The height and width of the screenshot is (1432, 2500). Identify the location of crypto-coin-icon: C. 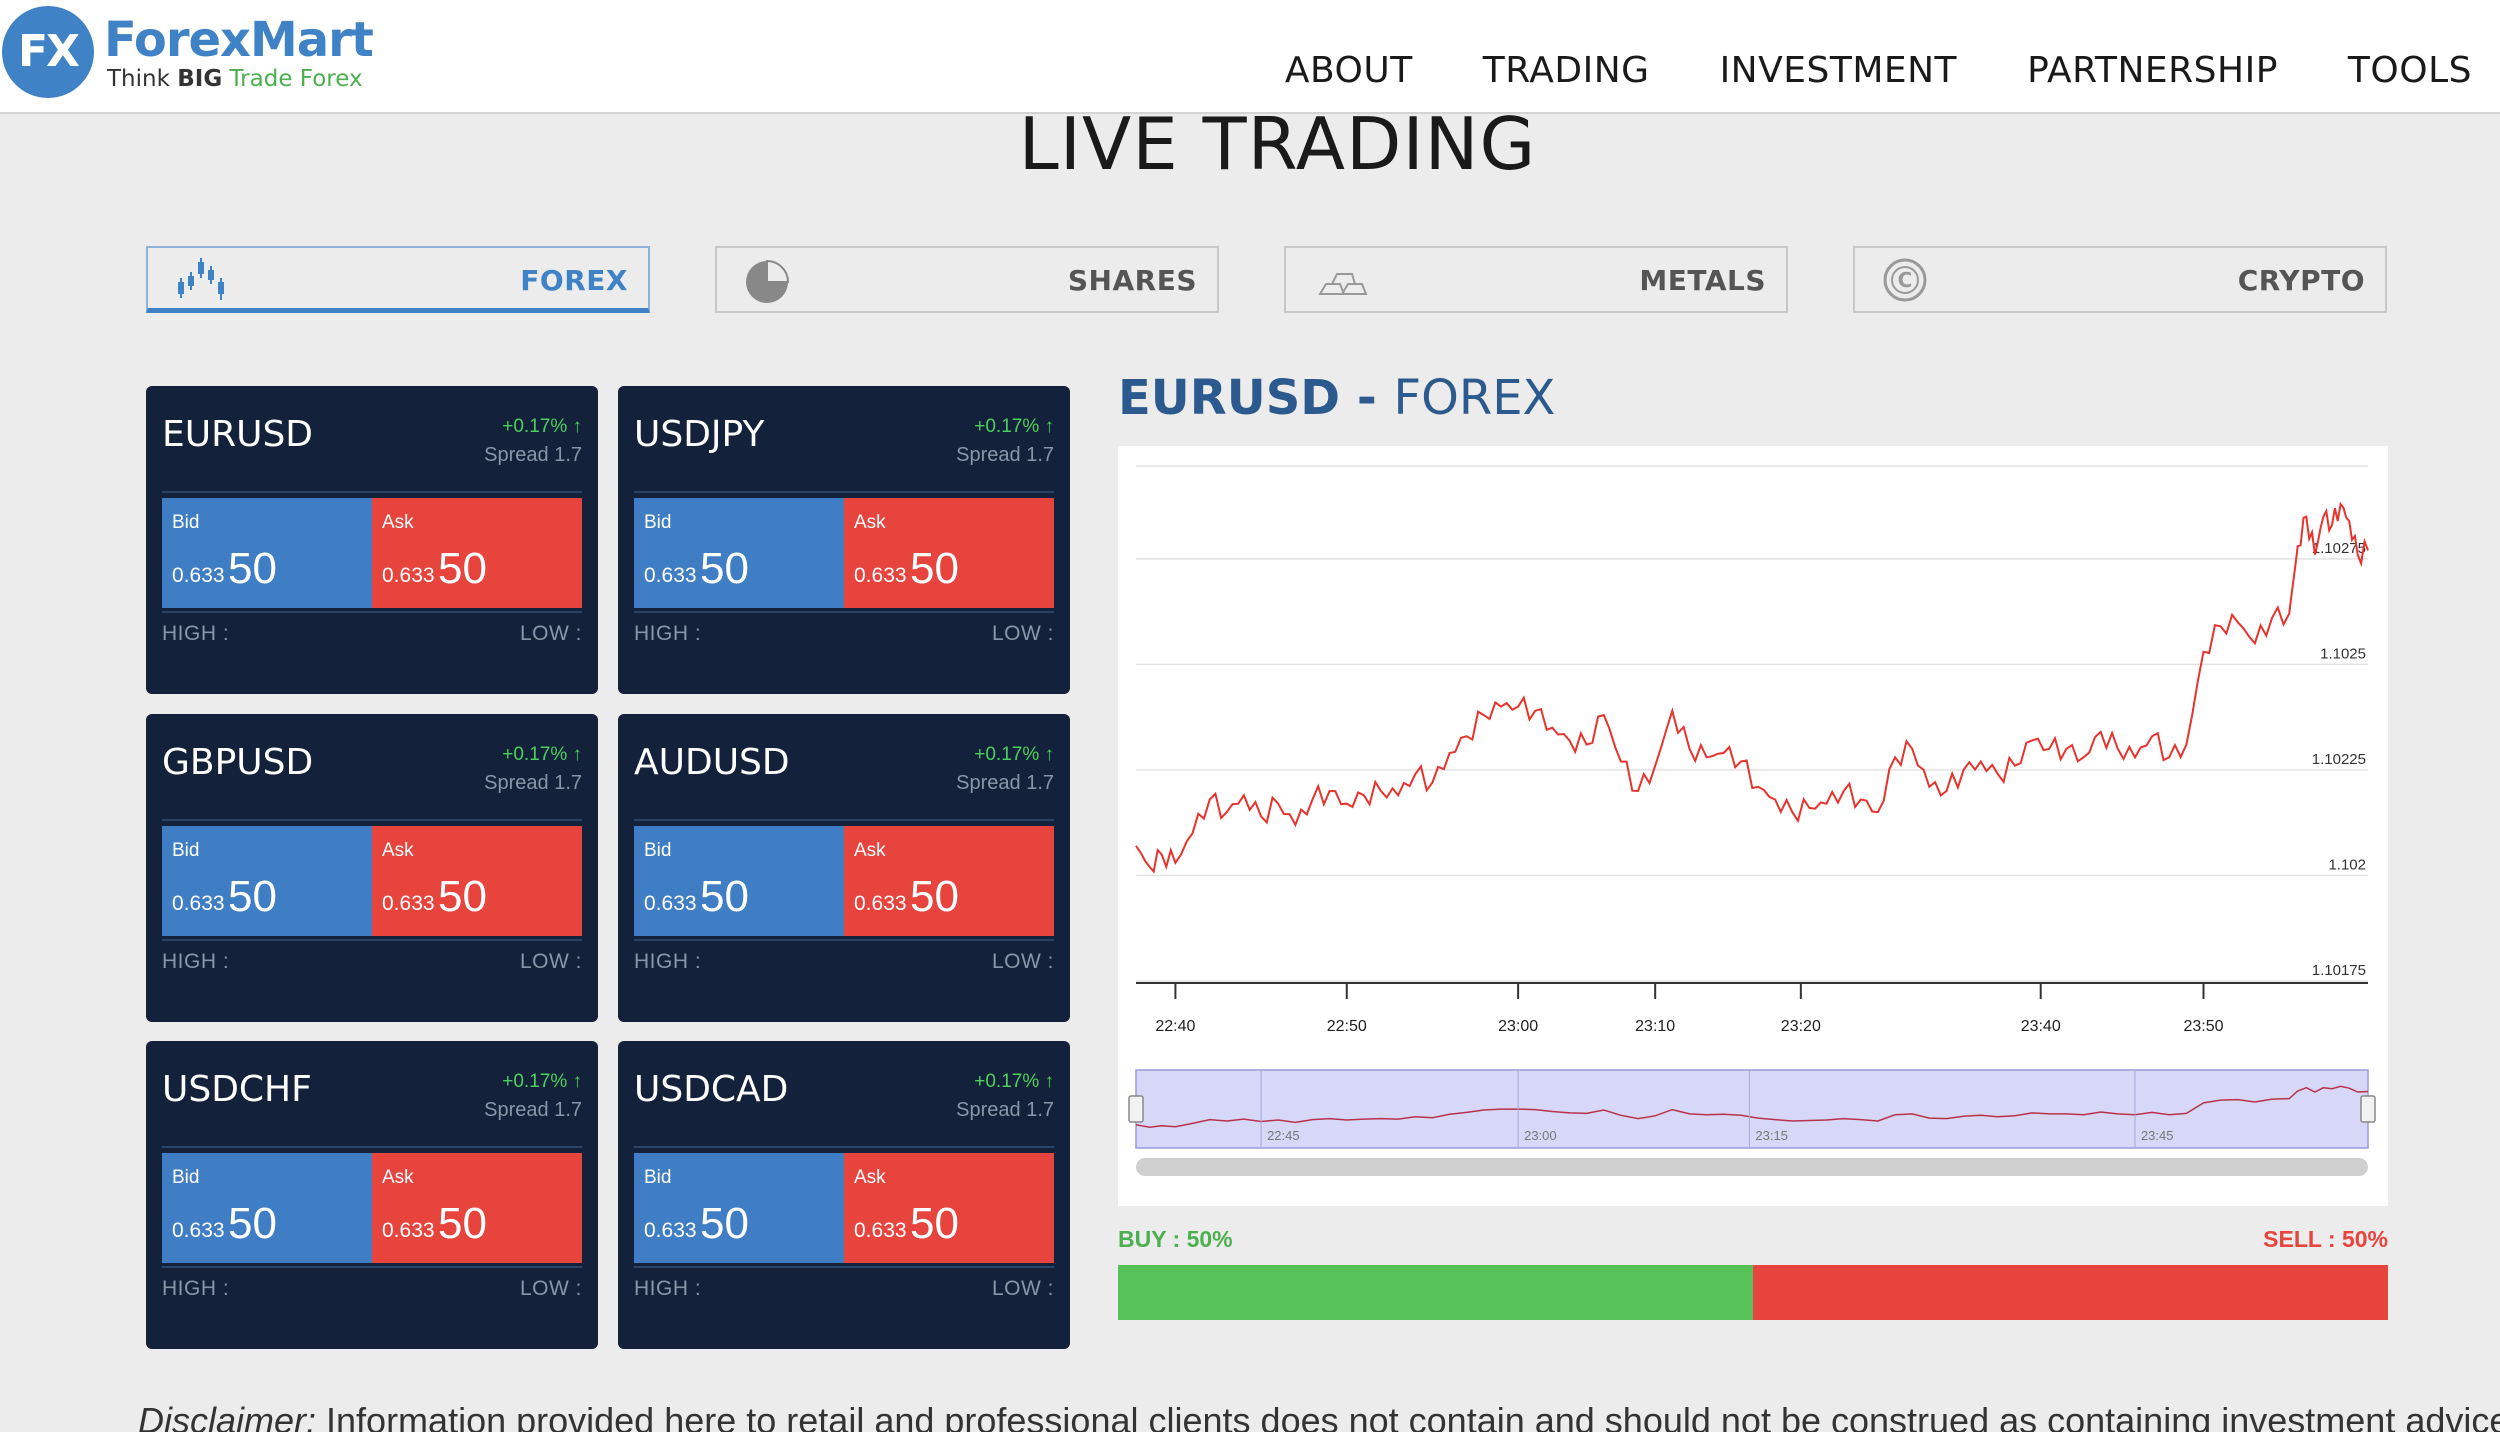
(1905, 280).